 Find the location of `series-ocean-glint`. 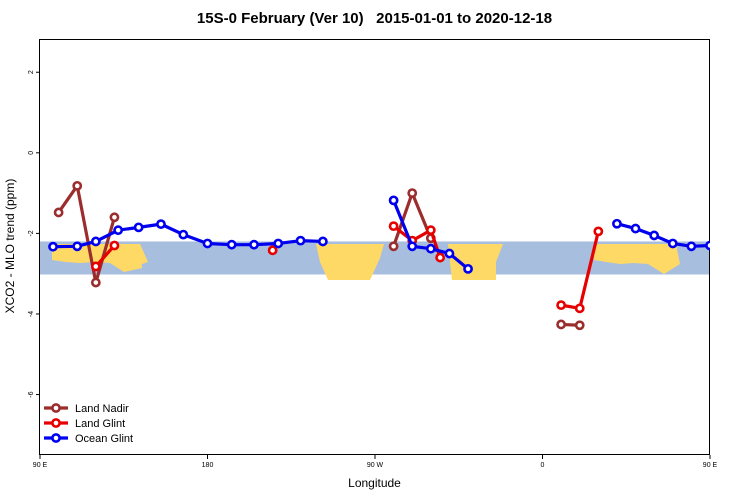

series-ocean-glint is located at coordinates (399, 234).